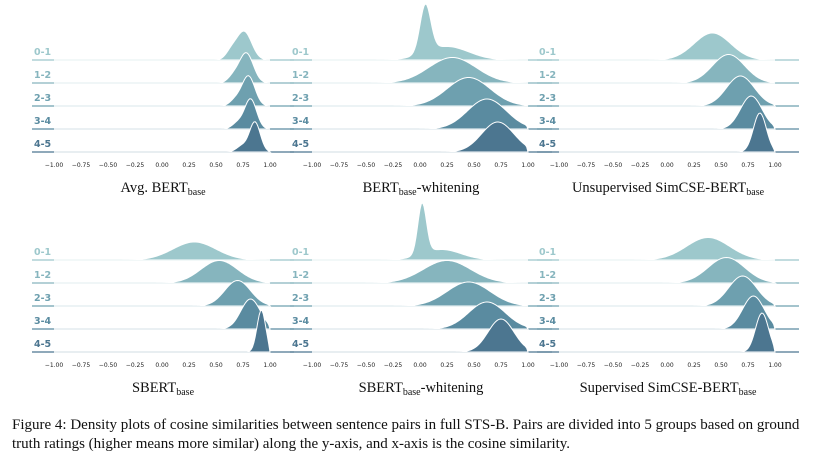 The width and height of the screenshot is (817, 465). I want to click on panel-title: SBERTbase, so click(163, 389).